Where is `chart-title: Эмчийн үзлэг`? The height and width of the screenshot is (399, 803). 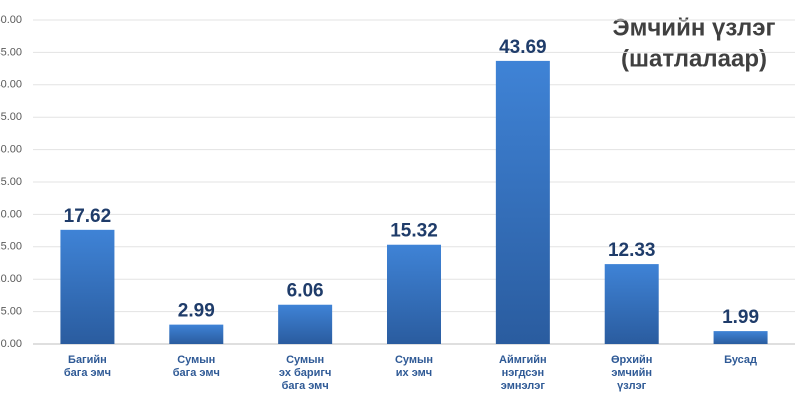
chart-title: Эмчийн үзлэг is located at coordinates (694, 27).